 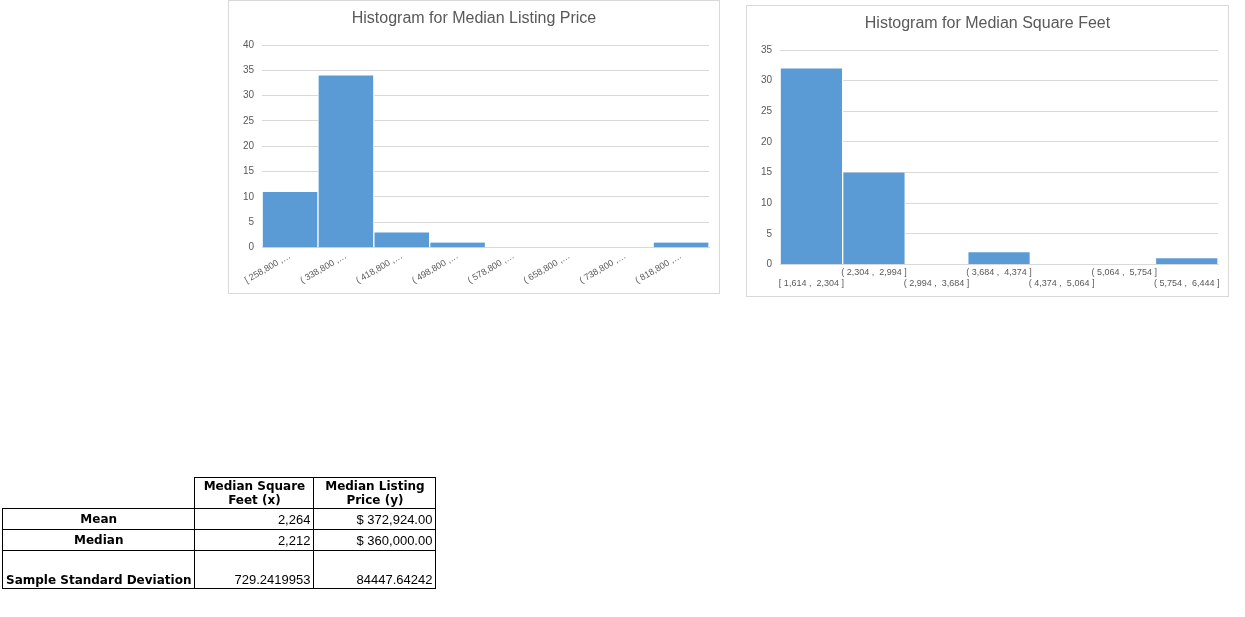 What do you see at coordinates (249, 44) in the screenshot?
I see `y-tick-label: 40` at bounding box center [249, 44].